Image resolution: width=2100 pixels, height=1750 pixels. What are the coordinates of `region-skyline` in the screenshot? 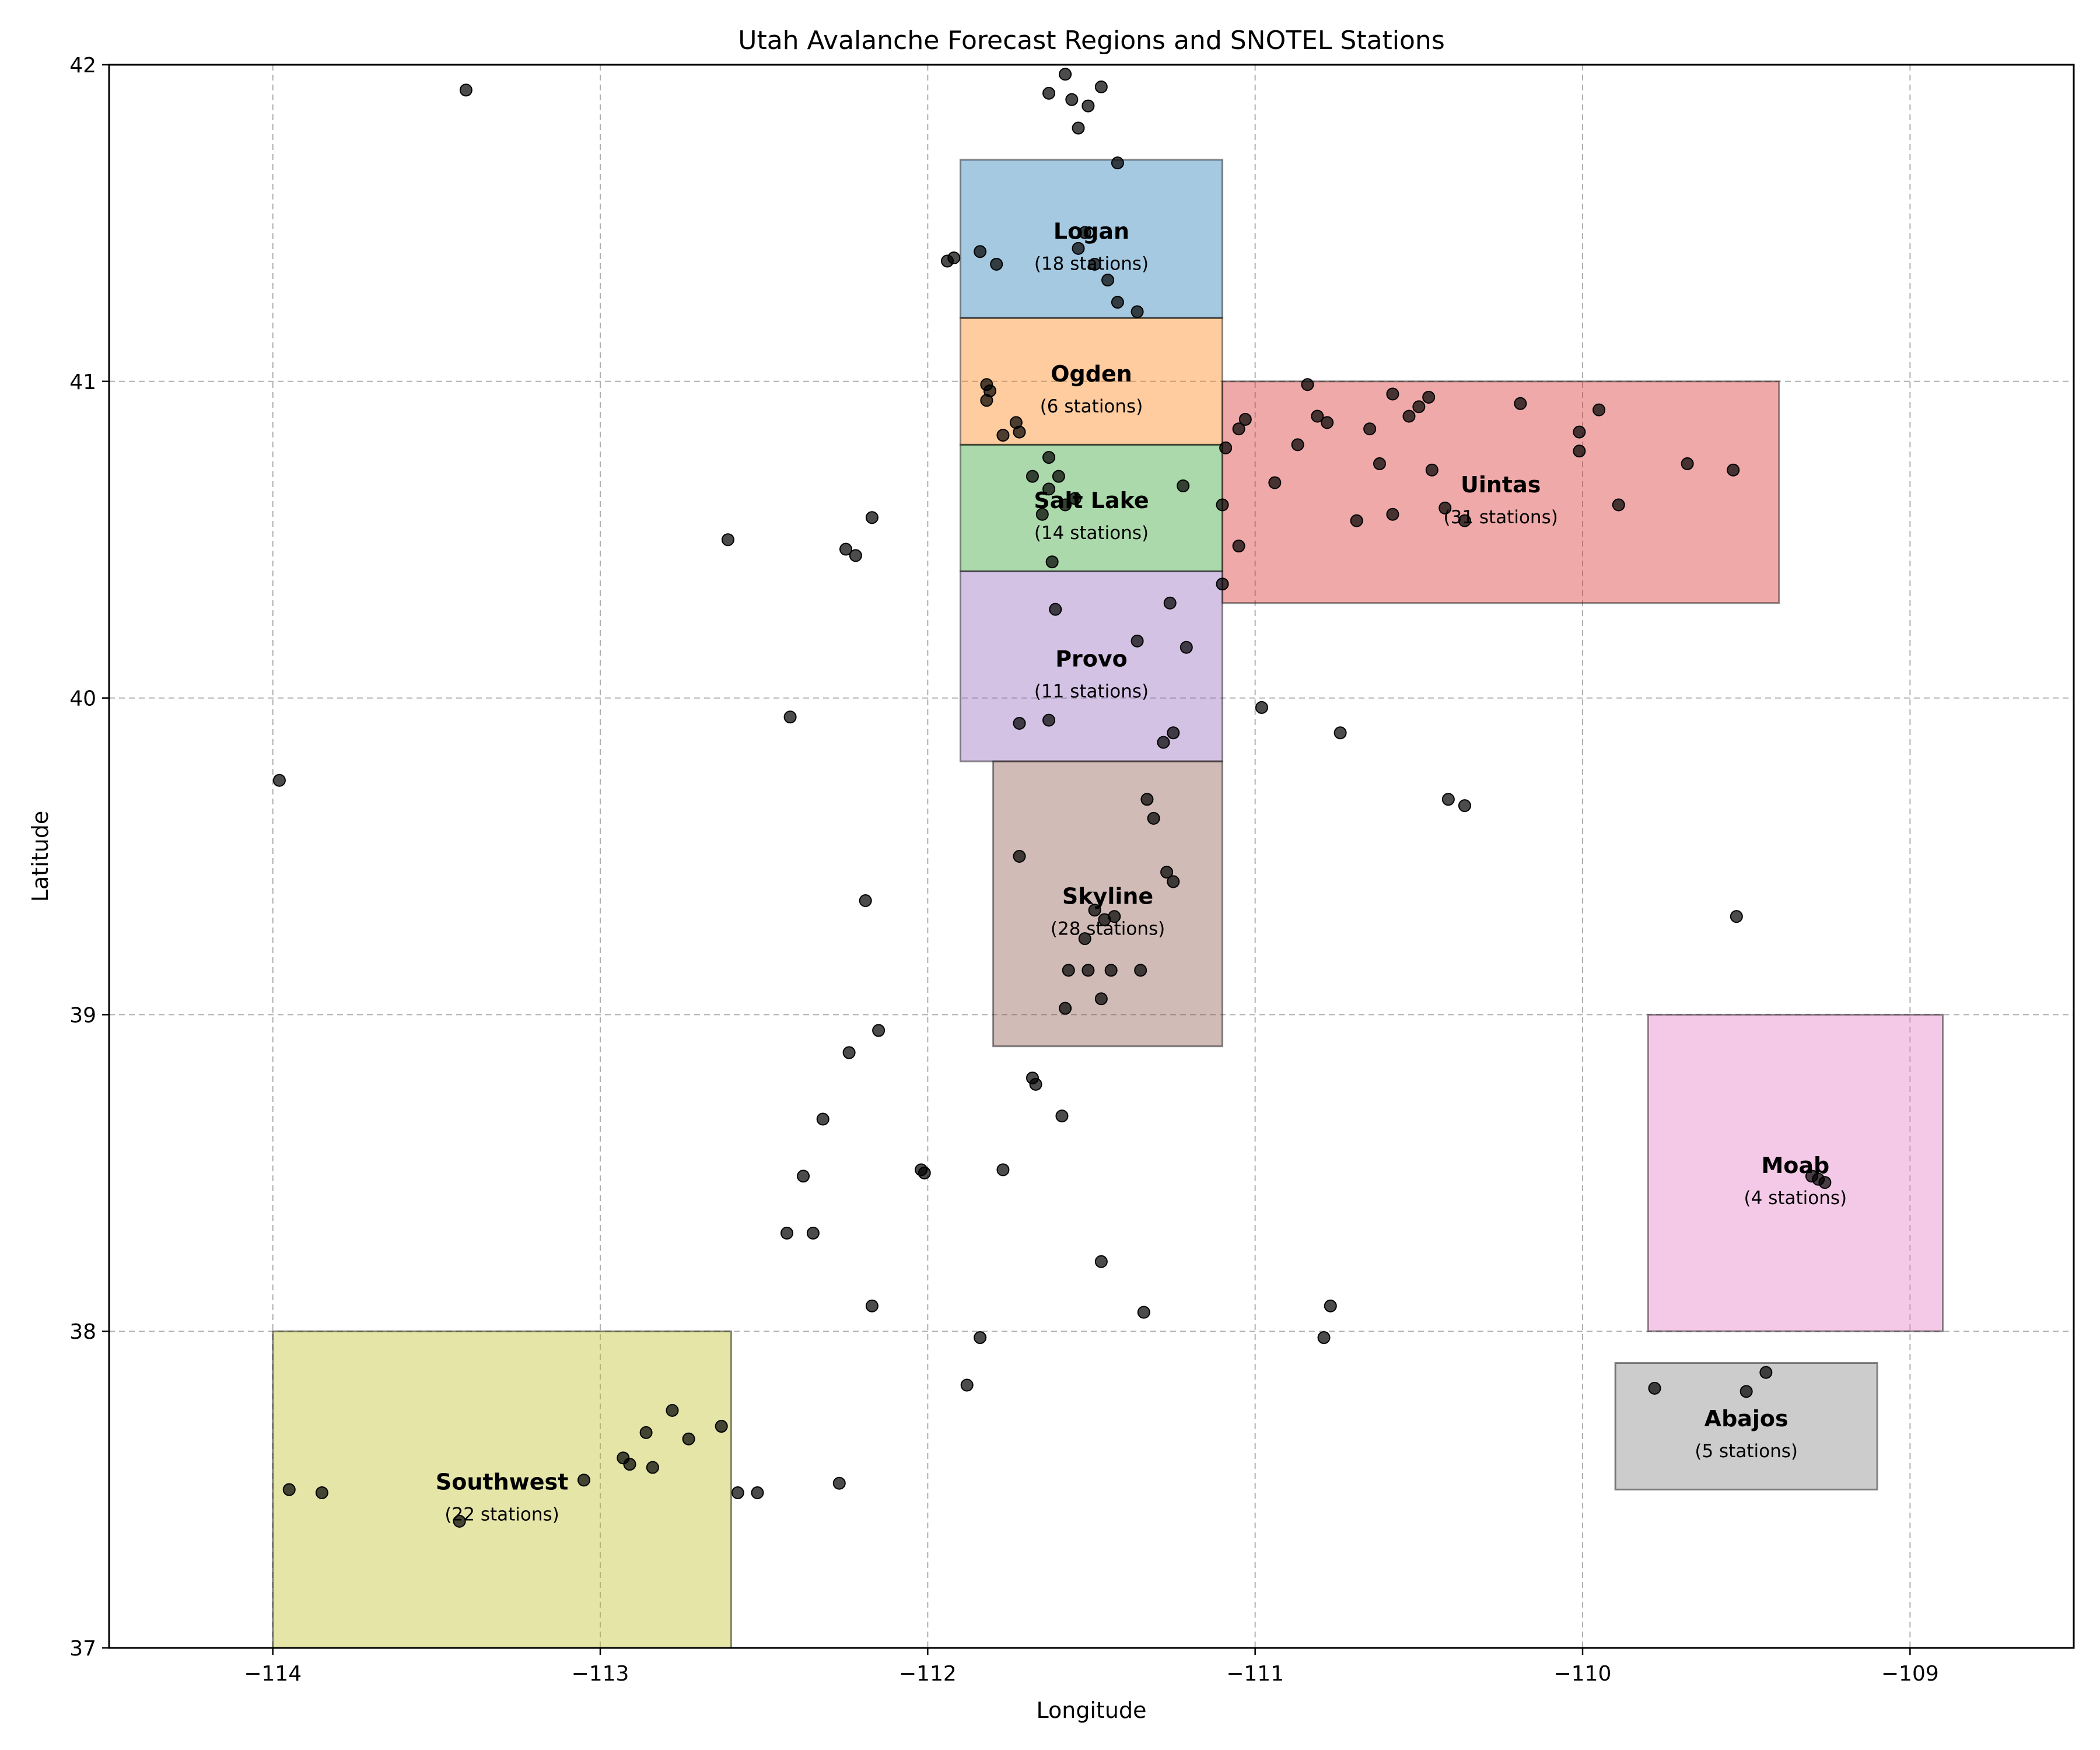 It's located at (1108, 904).